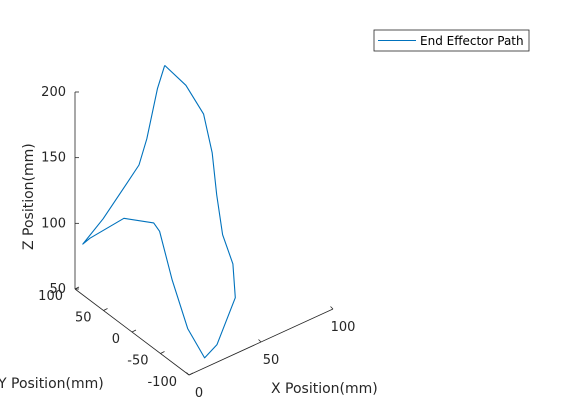 This screenshot has height=420, width=570. Describe the element at coordinates (324, 389) in the screenshot. I see `x-axis-title: X Position(mm)` at that location.